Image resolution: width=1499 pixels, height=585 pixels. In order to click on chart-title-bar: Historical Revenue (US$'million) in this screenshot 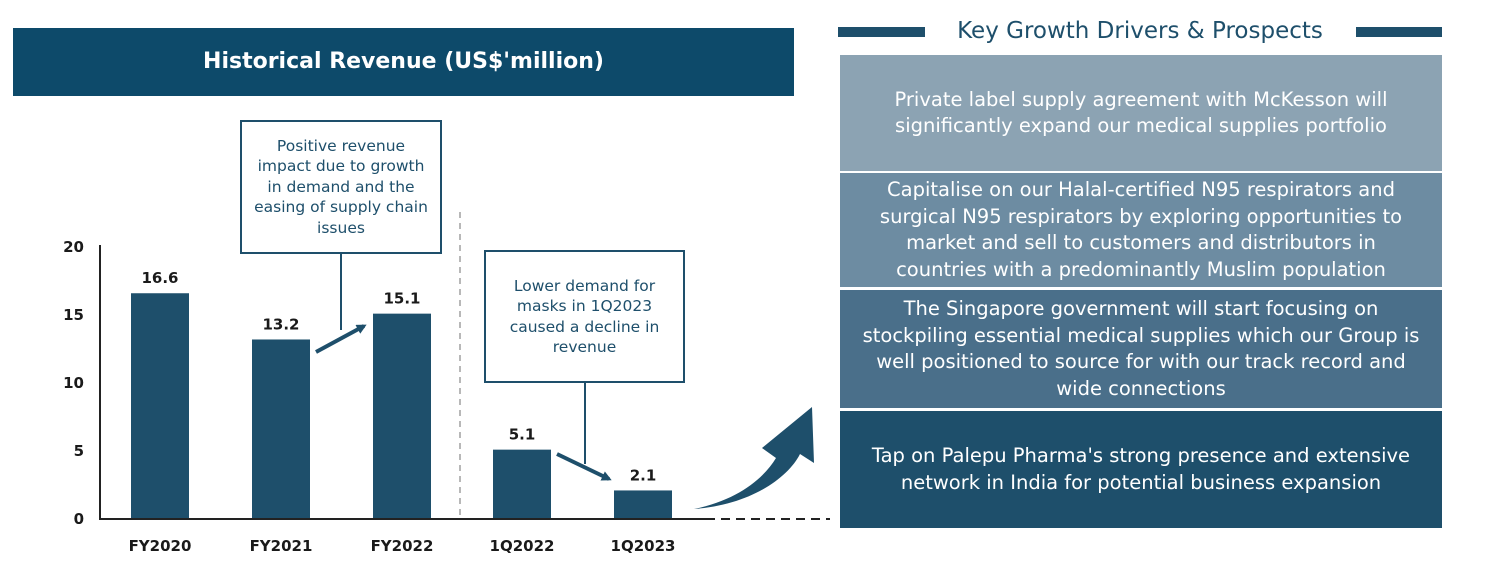, I will do `click(403, 62)`.